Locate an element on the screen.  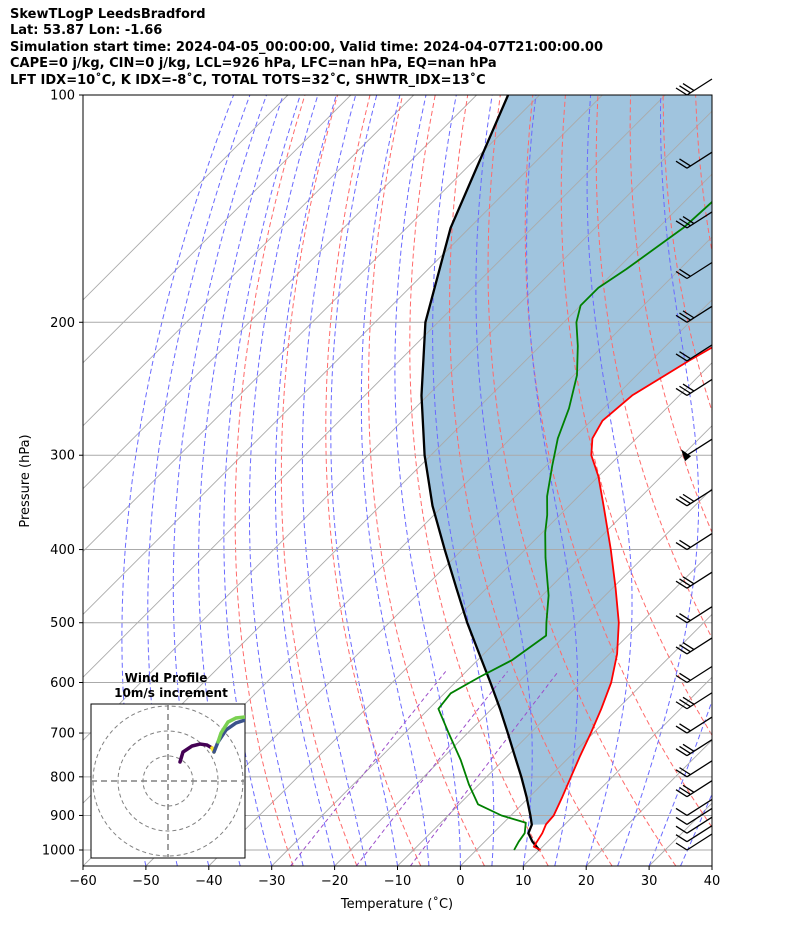
x-tick-label: 20 is located at coordinates (586, 881).